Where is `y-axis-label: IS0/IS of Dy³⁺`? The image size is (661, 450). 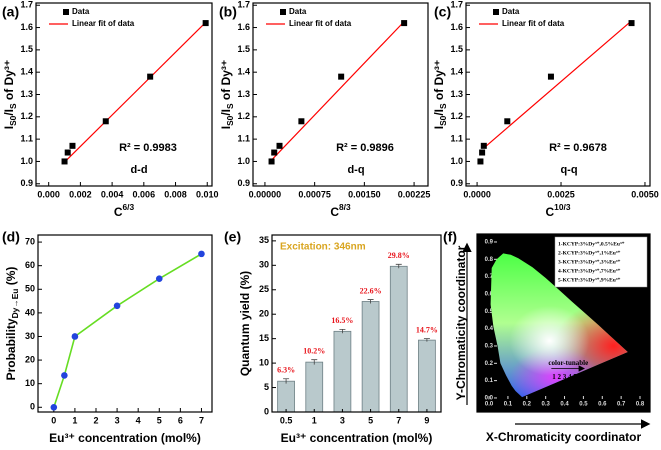 y-axis-label: IS0/IS of Dy³⁺ is located at coordinates (10, 95).